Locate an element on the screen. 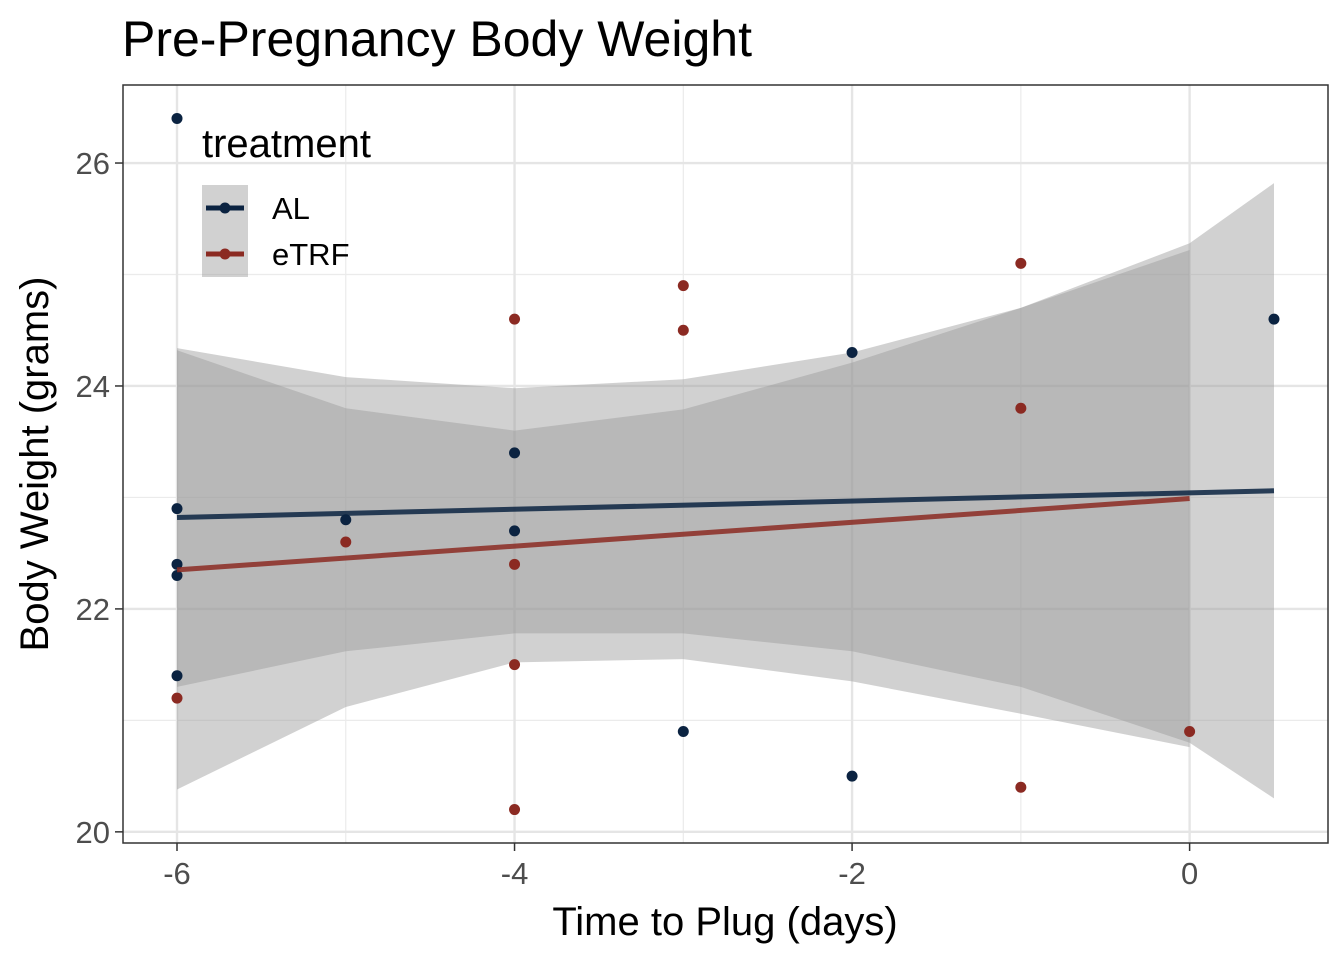 The height and width of the screenshot is (960, 1344). fit-line-etrf is located at coordinates (683, 534).